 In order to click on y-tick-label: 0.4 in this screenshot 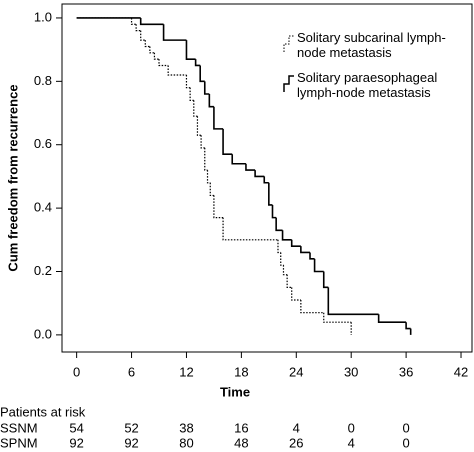, I will do `click(43, 207)`.